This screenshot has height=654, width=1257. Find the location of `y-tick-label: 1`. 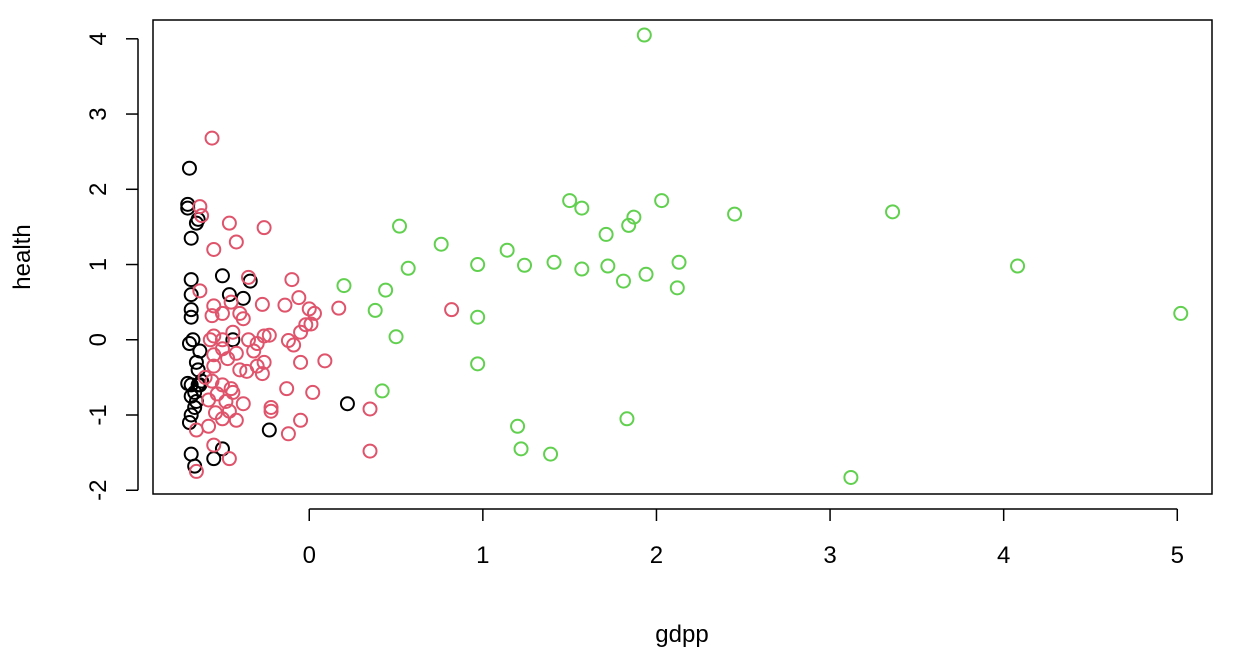

y-tick-label: 1 is located at coordinates (98, 264).